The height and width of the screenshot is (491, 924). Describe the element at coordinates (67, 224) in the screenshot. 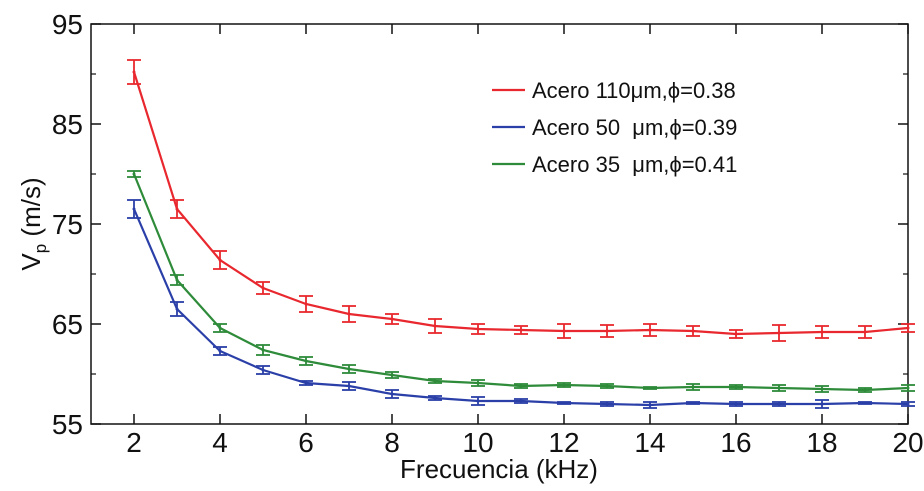

I see `y-tick-label: 75` at that location.